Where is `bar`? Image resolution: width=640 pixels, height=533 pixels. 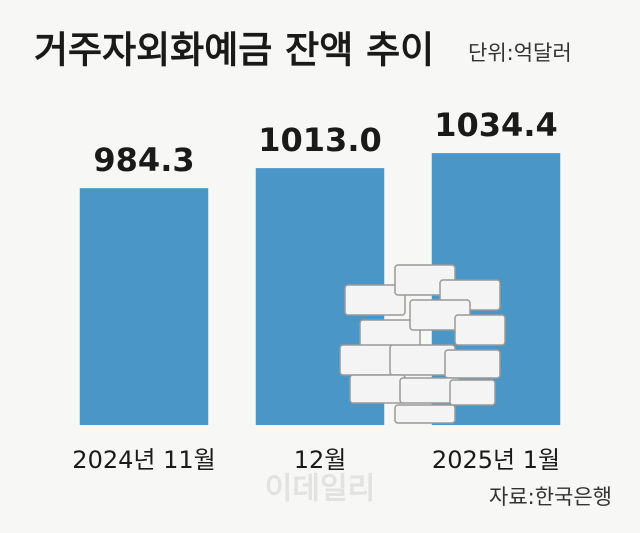
bar is located at coordinates (144, 306).